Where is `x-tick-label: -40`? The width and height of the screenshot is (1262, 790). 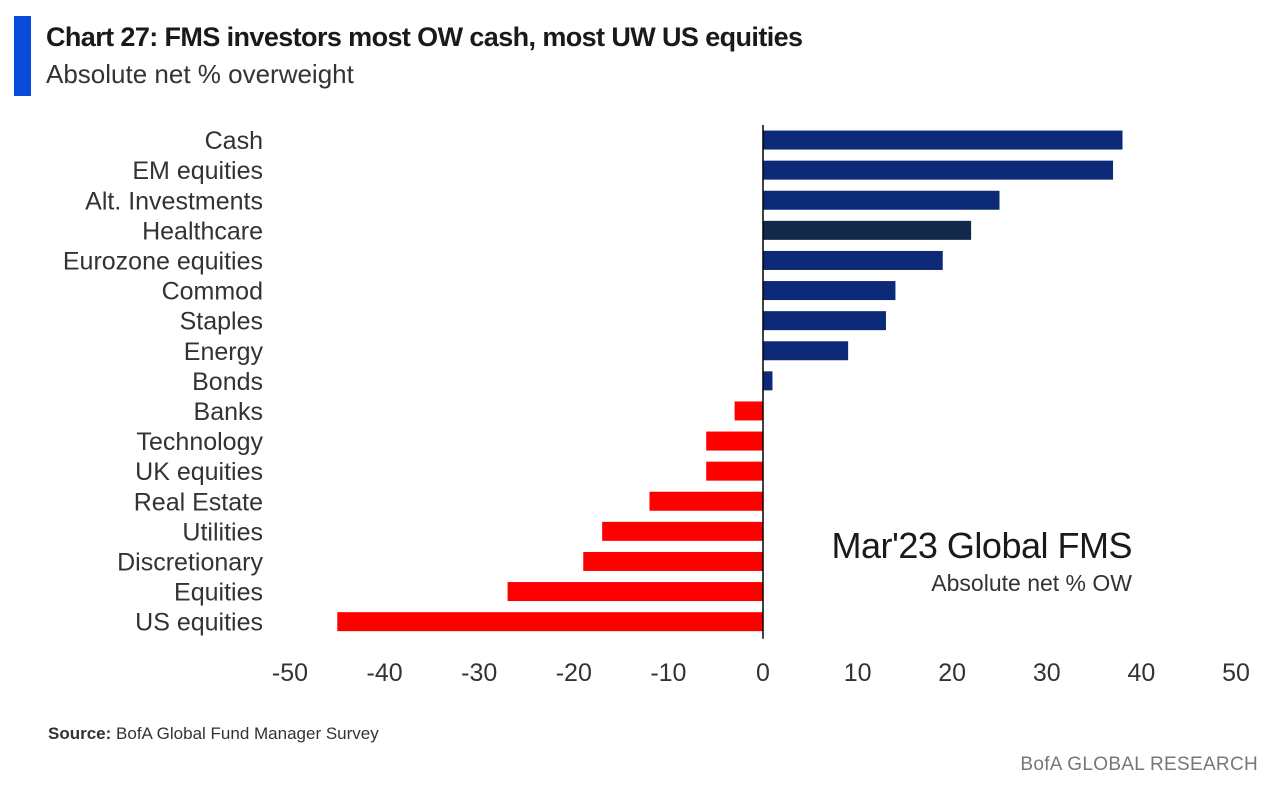 x-tick-label: -40 is located at coordinates (385, 673).